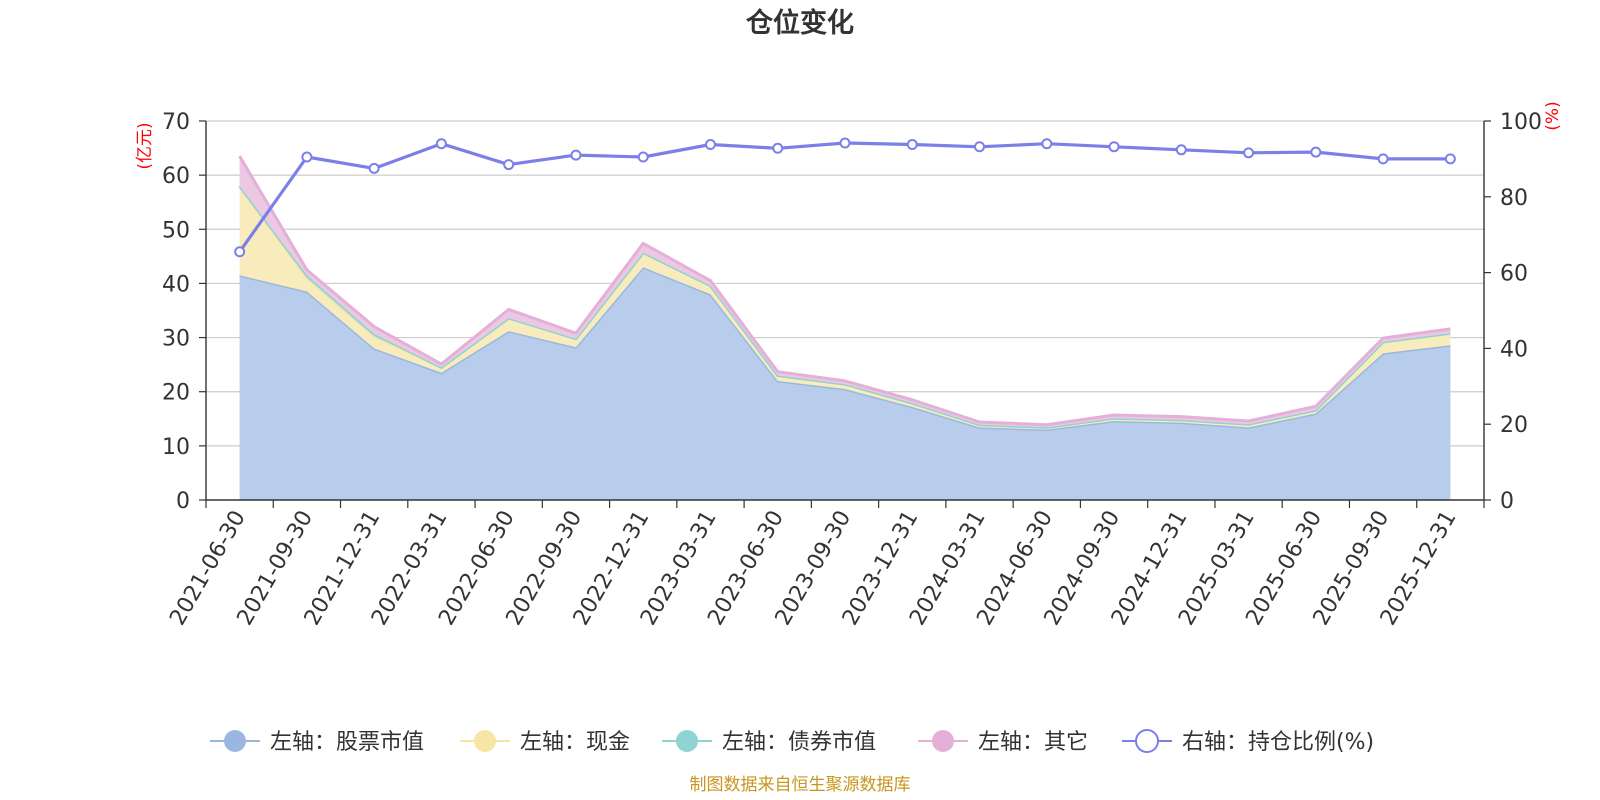  What do you see at coordinates (1521, 122) in the screenshot?
I see `right-tick-label: 100` at bounding box center [1521, 122].